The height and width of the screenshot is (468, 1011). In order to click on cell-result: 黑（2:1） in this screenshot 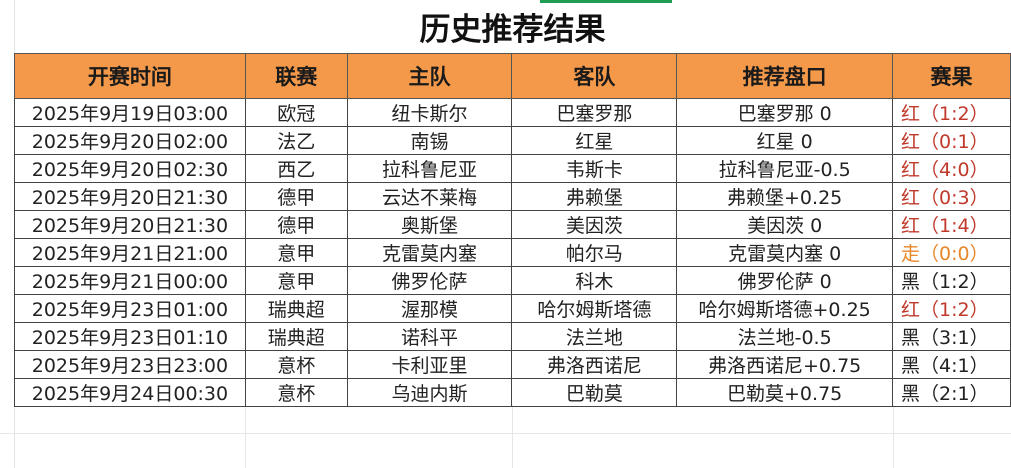, I will do `click(951, 392)`.